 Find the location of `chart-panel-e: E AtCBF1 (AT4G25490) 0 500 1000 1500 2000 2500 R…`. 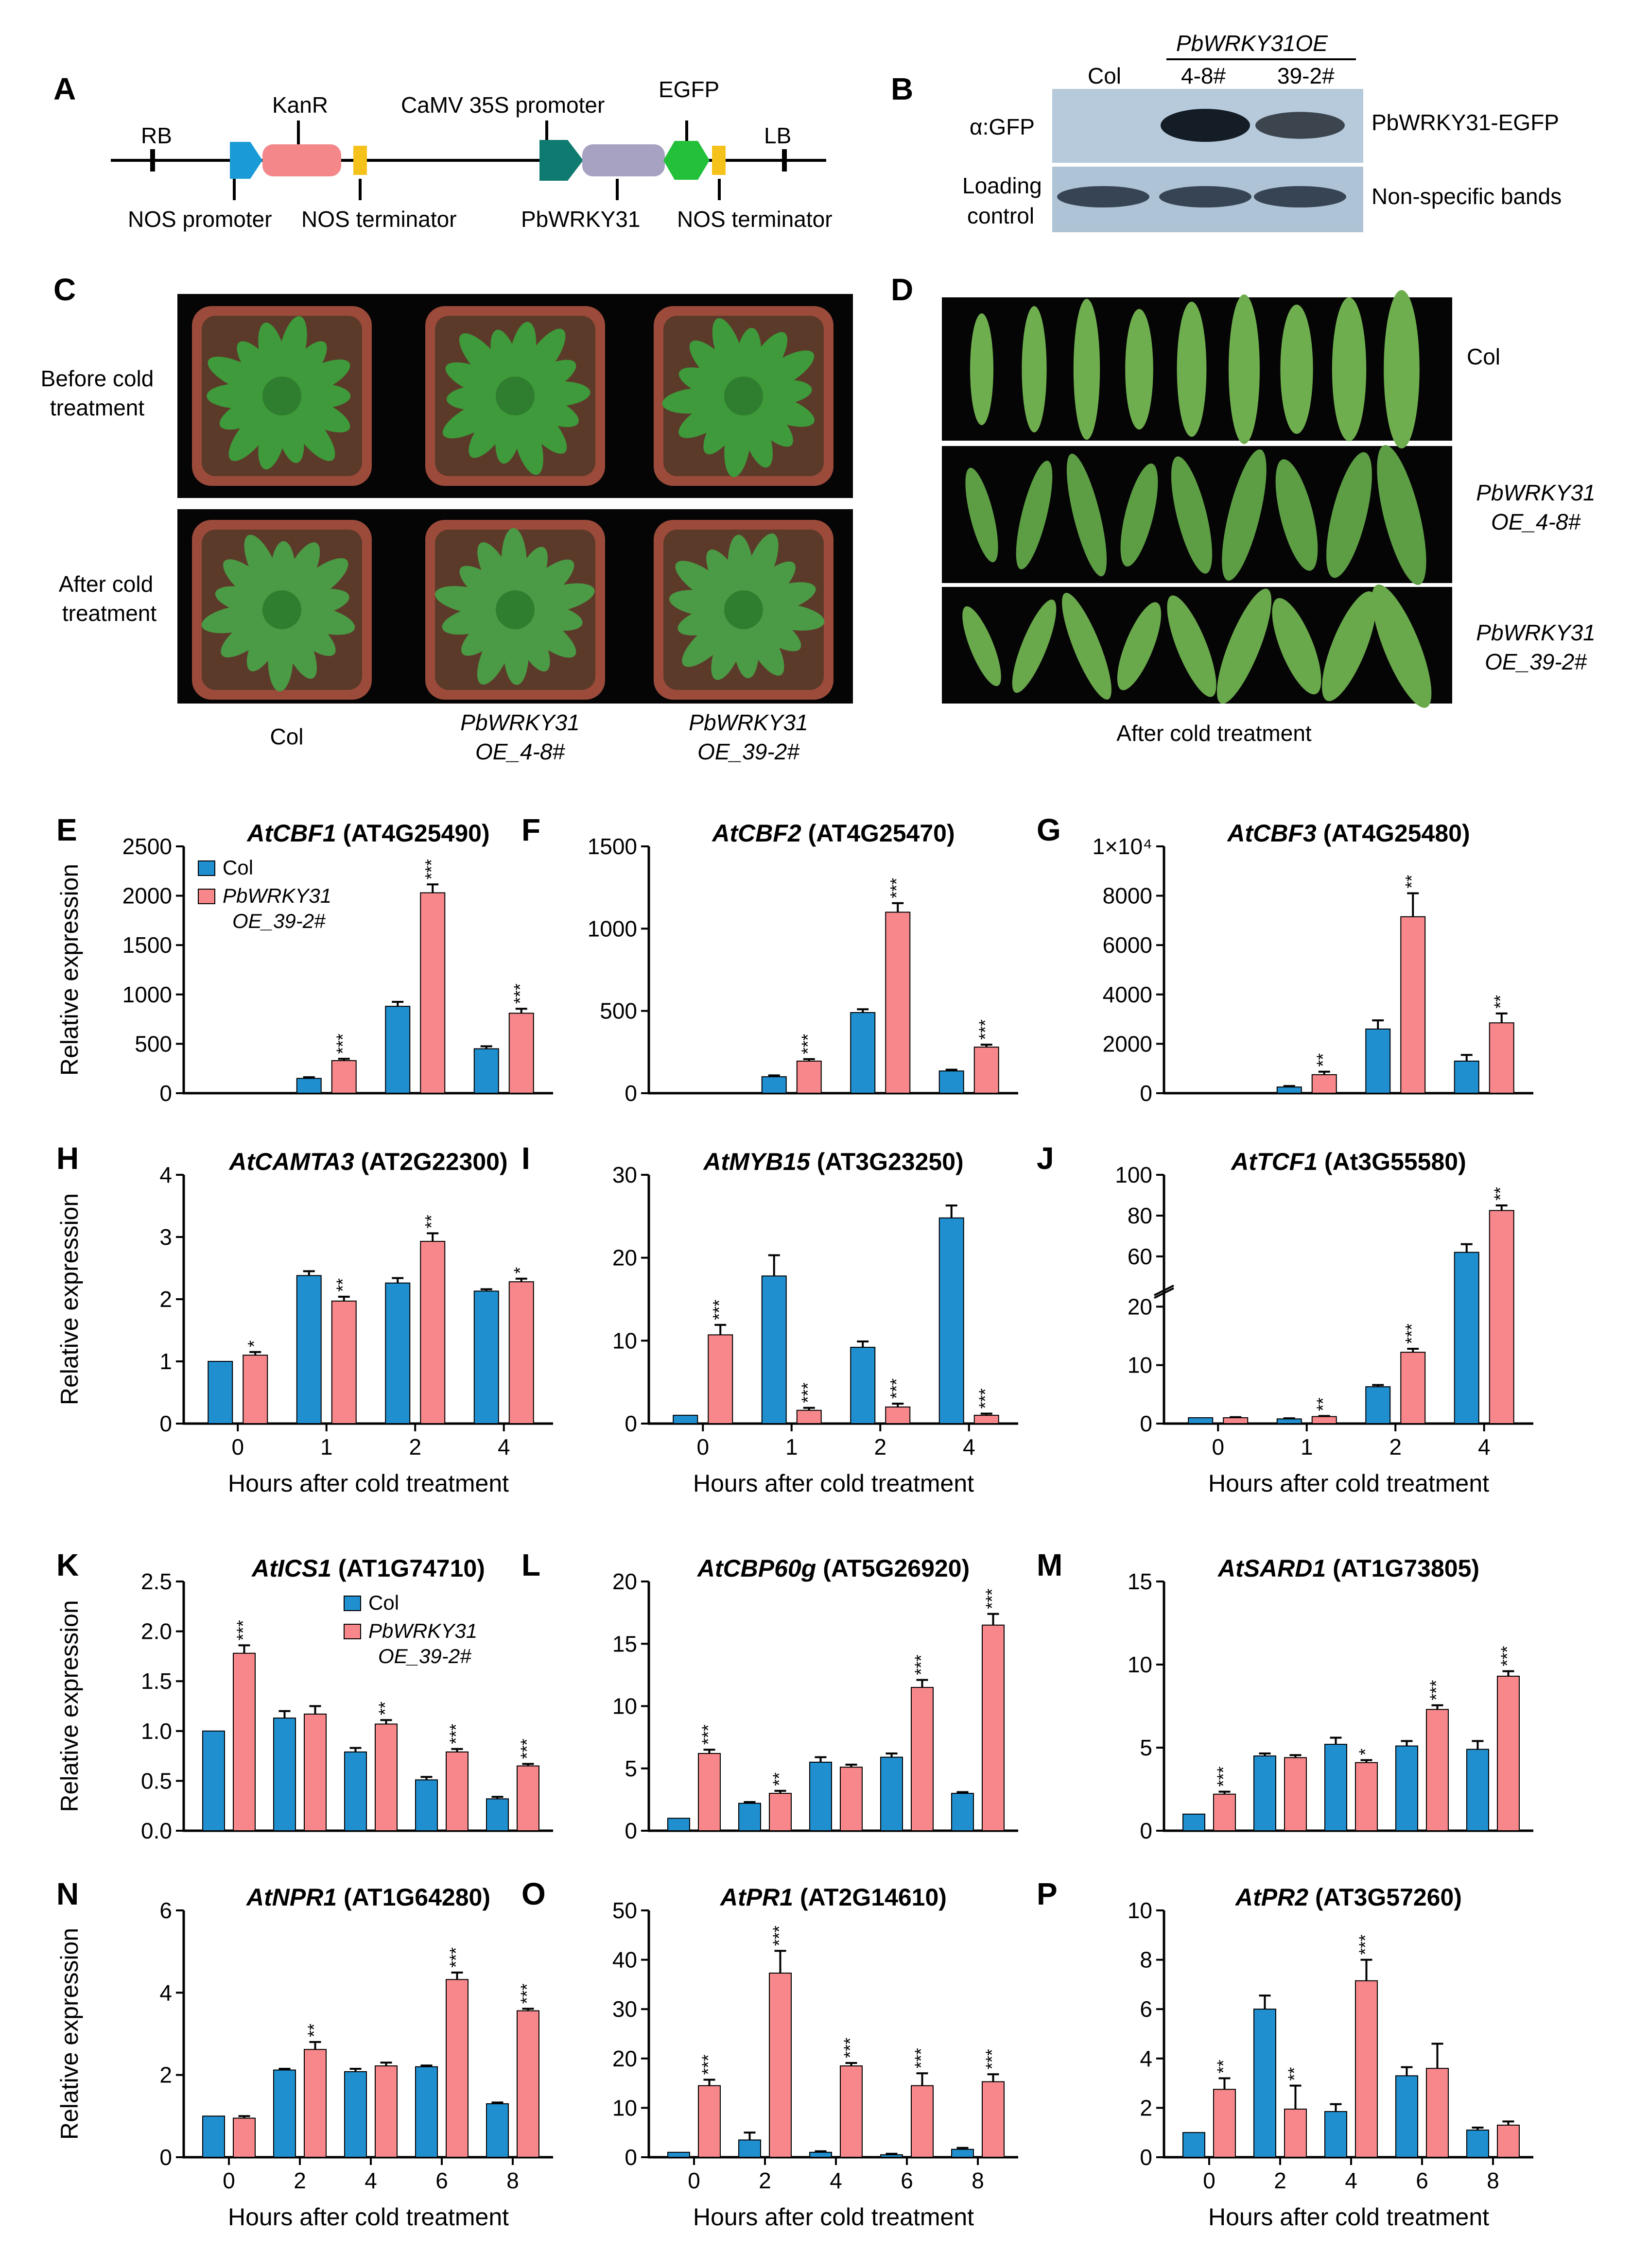

chart-panel-e: E AtCBF1 (AT4G25490) 0 500 1000 1500 2000 2500 R… is located at coordinates (304, 959).